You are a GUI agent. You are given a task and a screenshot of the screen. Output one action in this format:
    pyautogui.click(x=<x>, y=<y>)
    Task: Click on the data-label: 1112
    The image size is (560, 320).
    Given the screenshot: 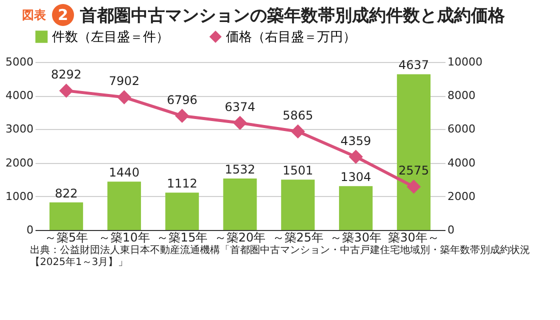 What is the action you would take?
    pyautogui.click(x=182, y=183)
    